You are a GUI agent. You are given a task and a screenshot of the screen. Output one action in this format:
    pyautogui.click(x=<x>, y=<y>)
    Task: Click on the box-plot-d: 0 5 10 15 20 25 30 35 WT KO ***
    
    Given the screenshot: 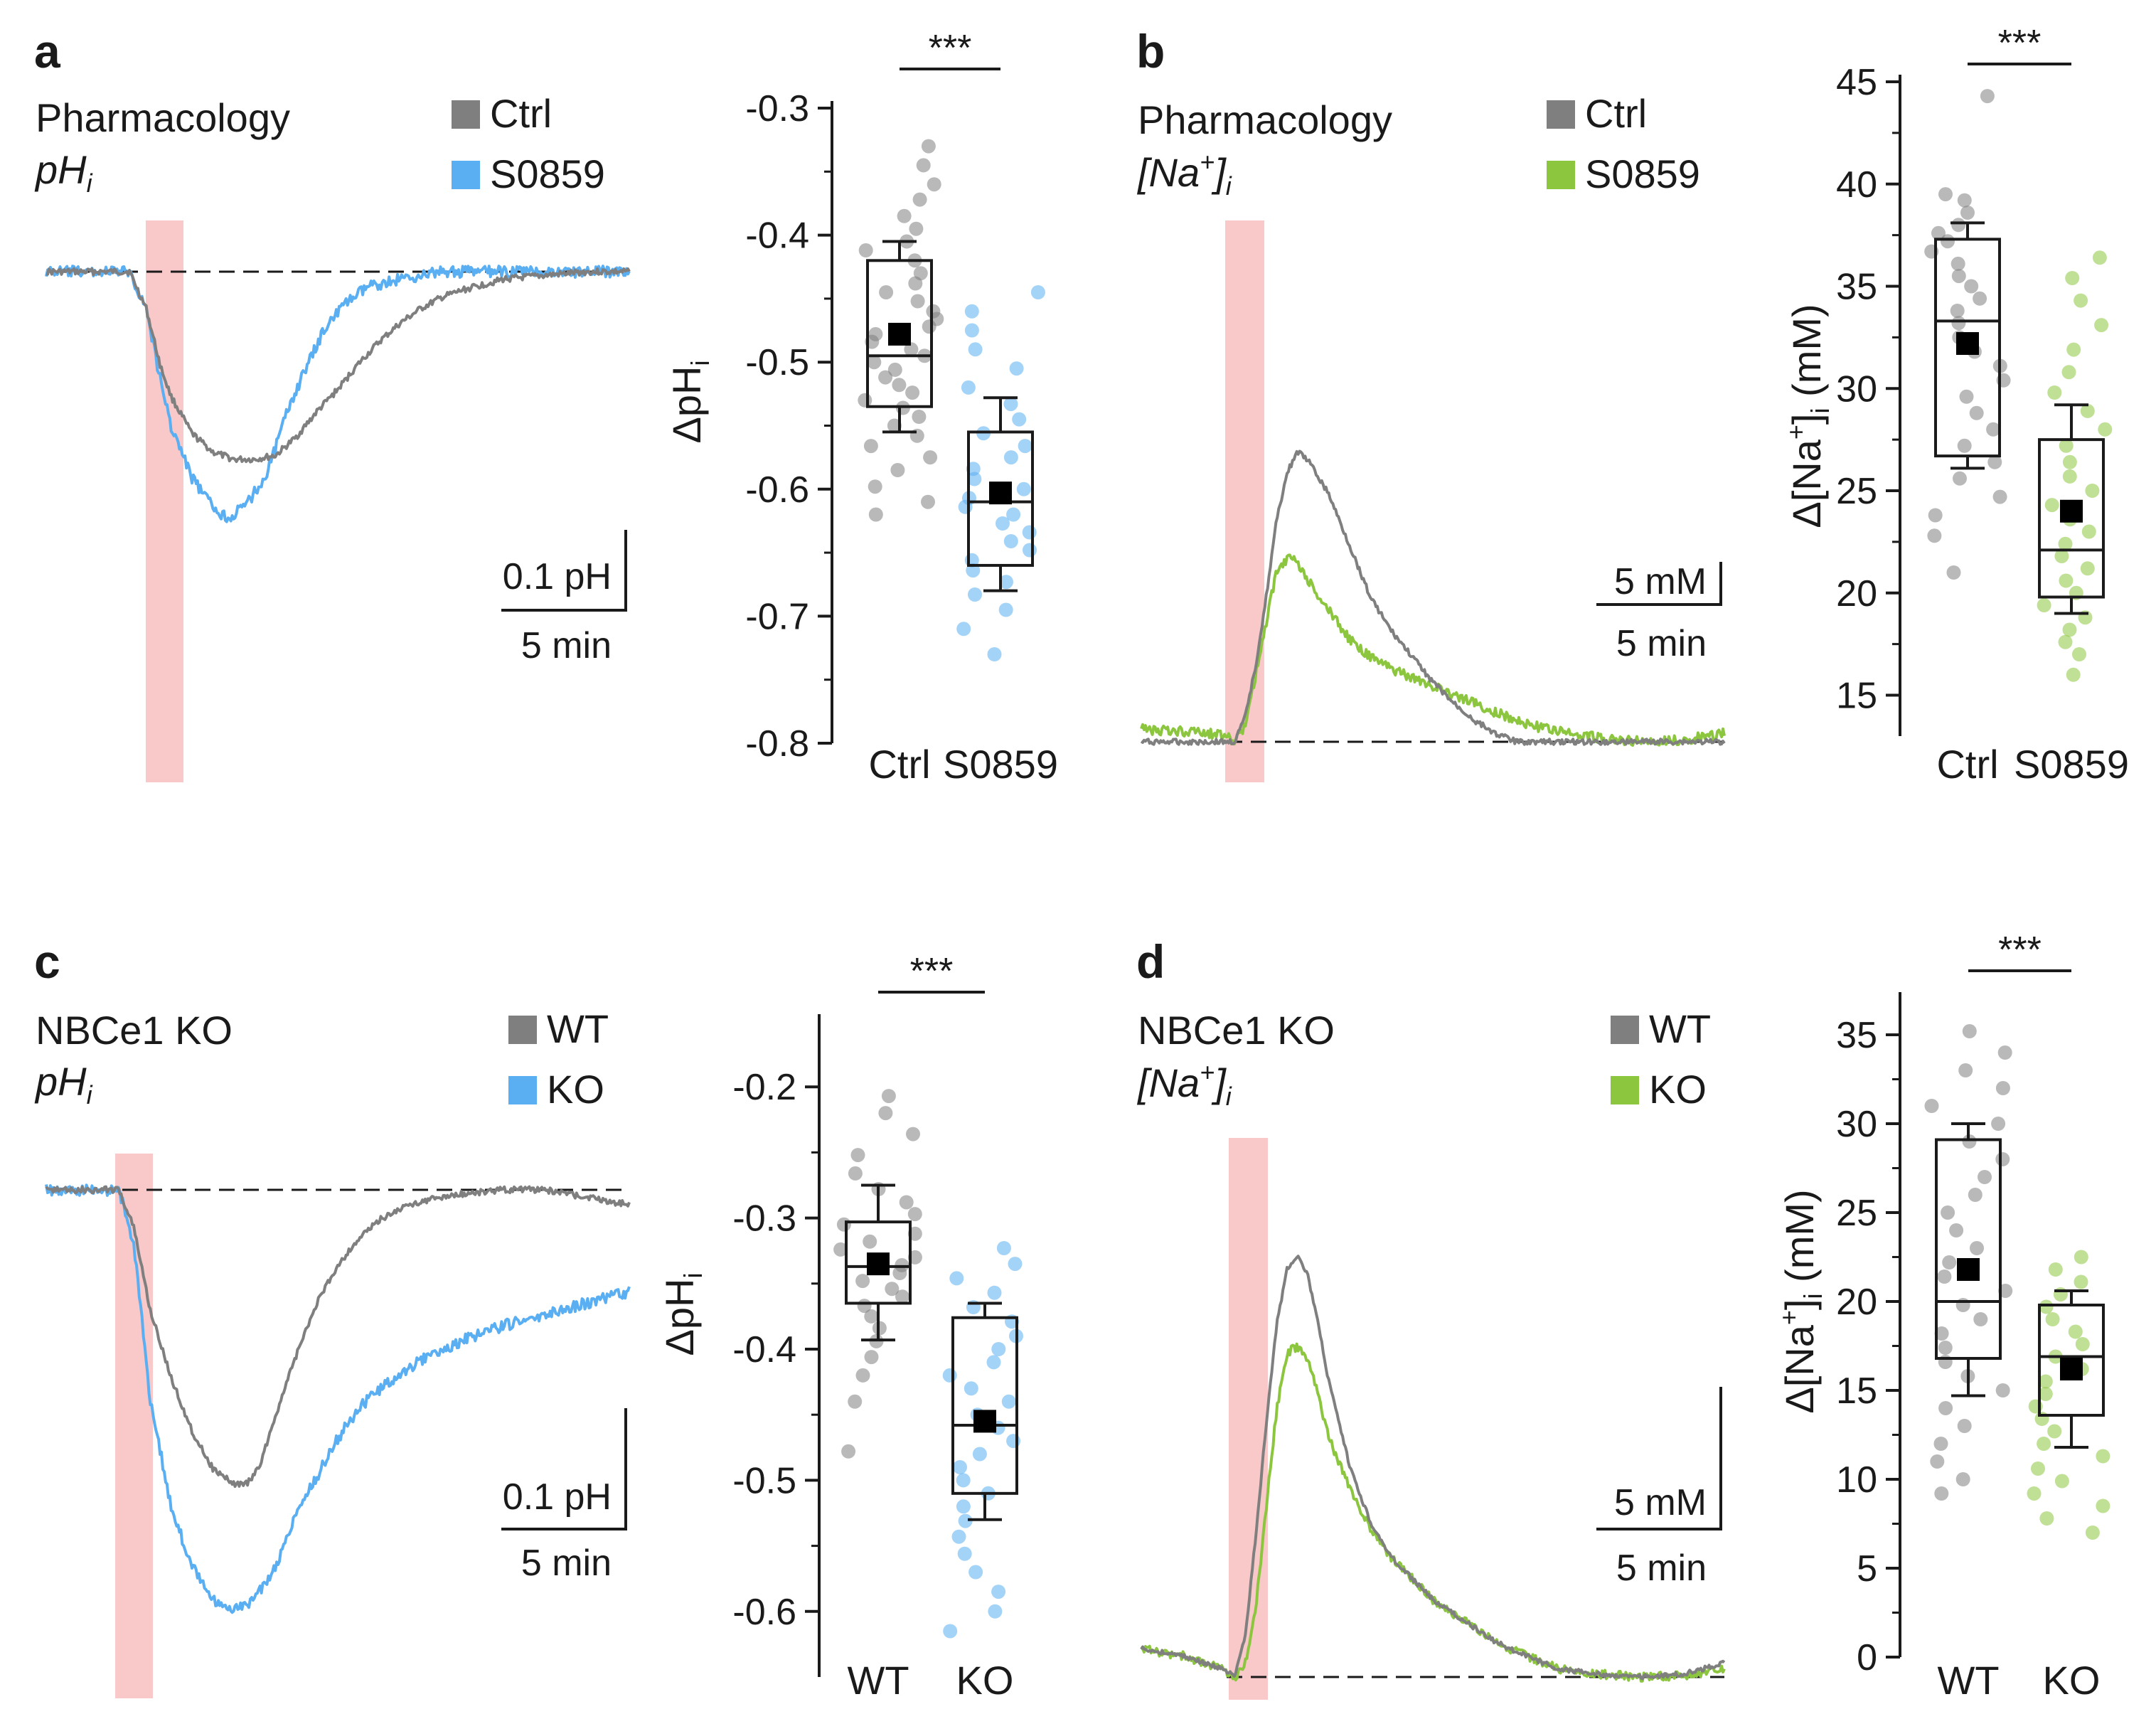 What is the action you would take?
    pyautogui.click(x=1973, y=1317)
    